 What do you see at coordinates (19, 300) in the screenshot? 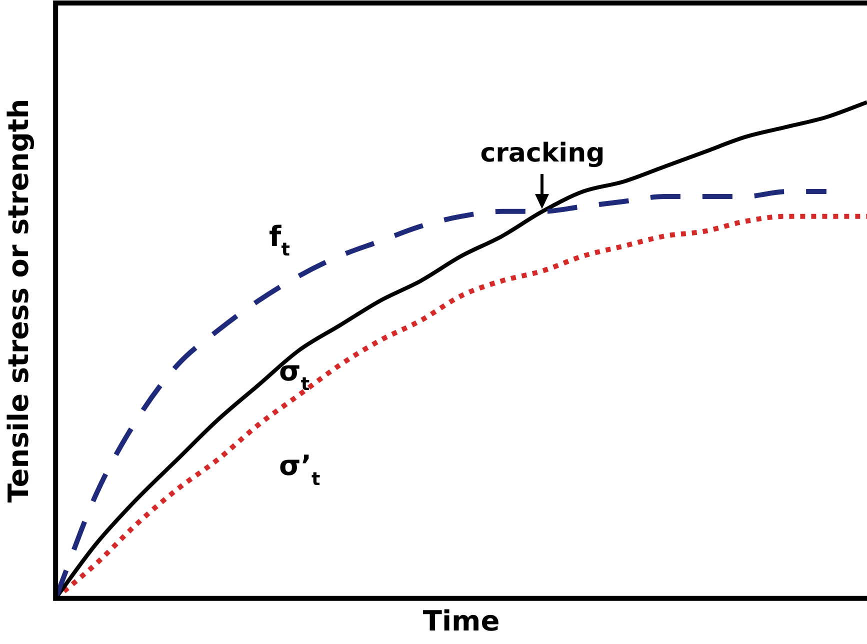
I see `y-axis-title: Tensile stress or strength` at bounding box center [19, 300].